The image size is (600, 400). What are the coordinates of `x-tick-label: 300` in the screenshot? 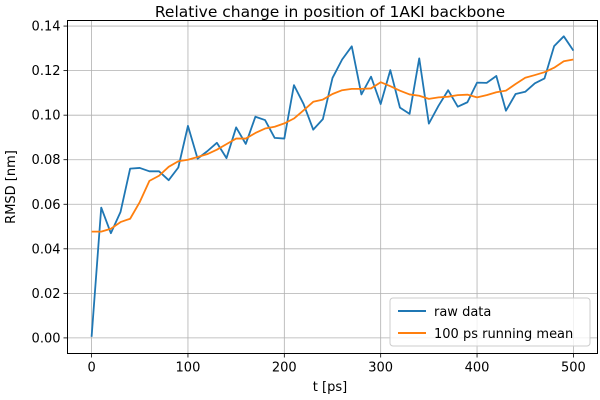 It's located at (380, 368).